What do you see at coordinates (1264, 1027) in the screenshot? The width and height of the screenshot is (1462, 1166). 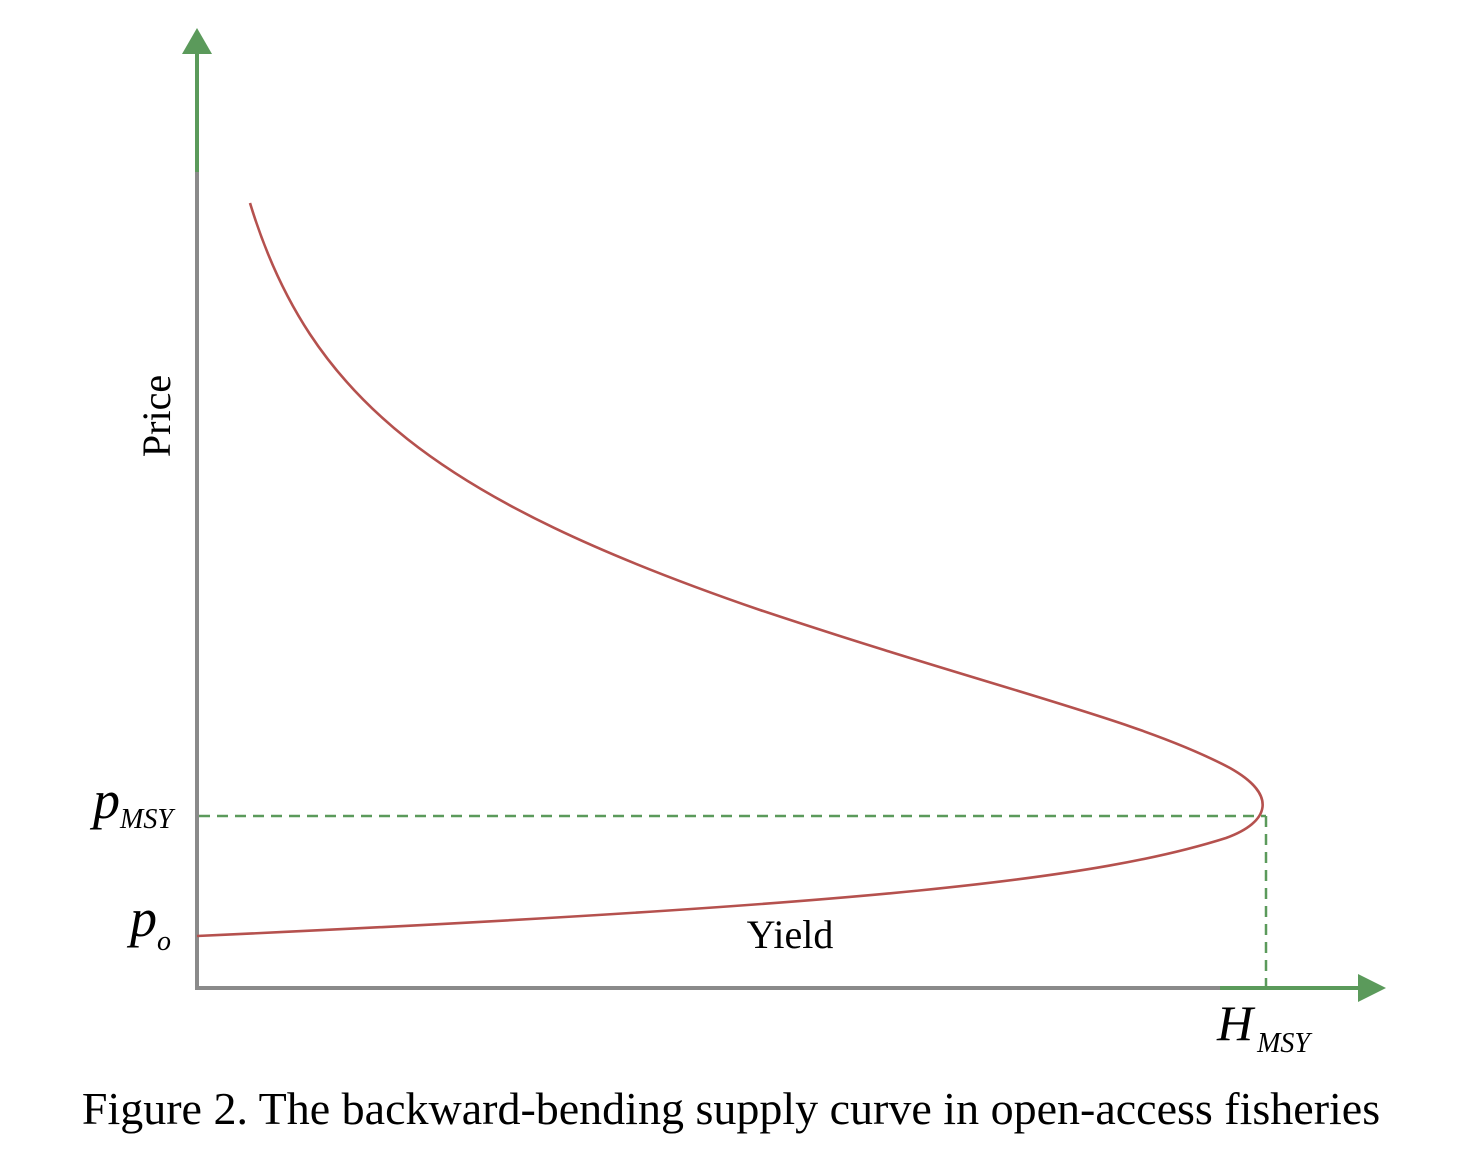 I see `h-msy-label: H MSY` at bounding box center [1264, 1027].